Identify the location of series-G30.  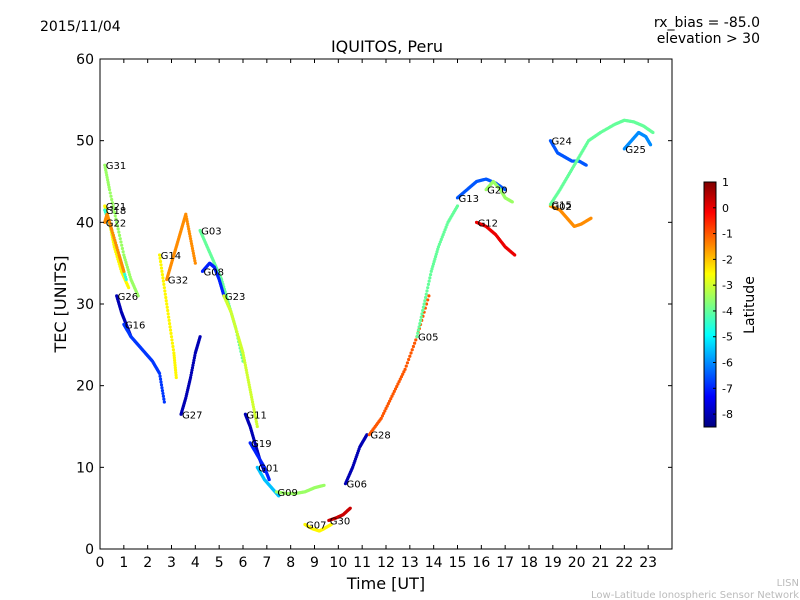
(339, 514).